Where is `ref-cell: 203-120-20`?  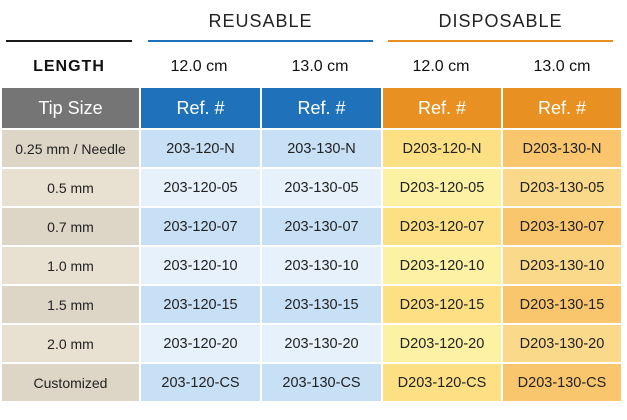 ref-cell: 203-120-20 is located at coordinates (200, 343).